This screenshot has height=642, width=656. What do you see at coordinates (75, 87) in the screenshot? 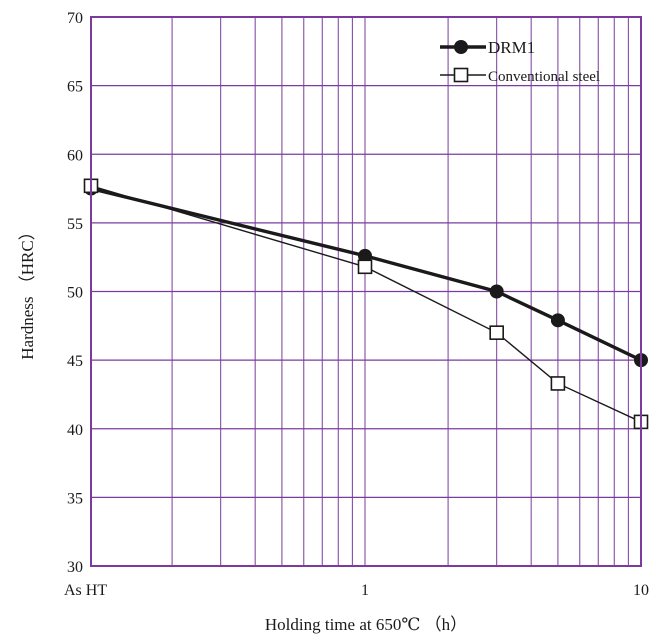
I see `y-tick-label: 65` at bounding box center [75, 87].